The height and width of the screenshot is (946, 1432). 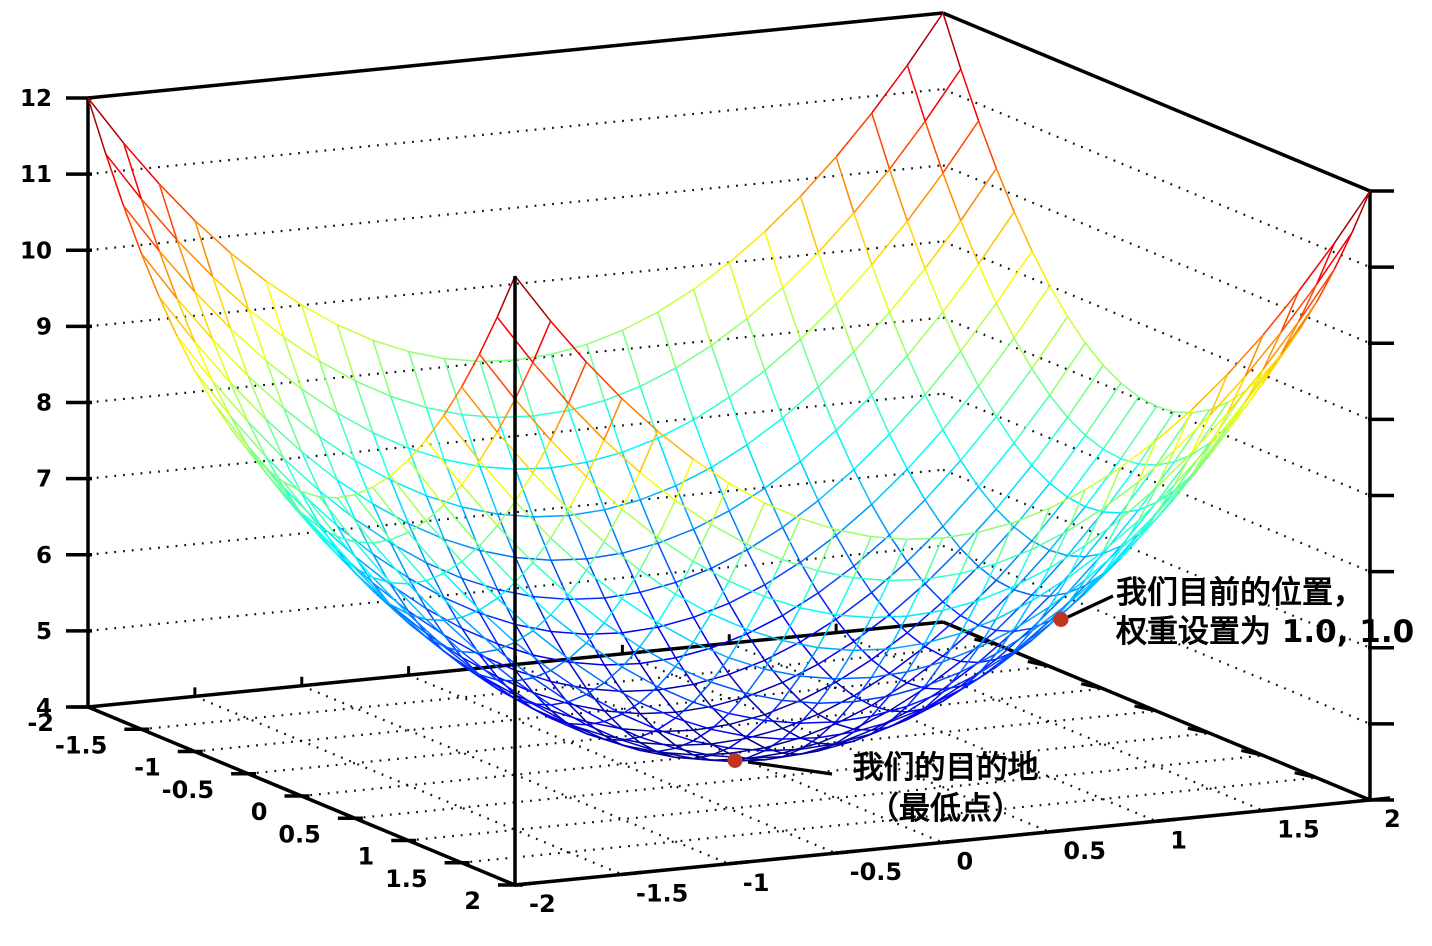 What do you see at coordinates (36, 99) in the screenshot?
I see `svg-text: 12` at bounding box center [36, 99].